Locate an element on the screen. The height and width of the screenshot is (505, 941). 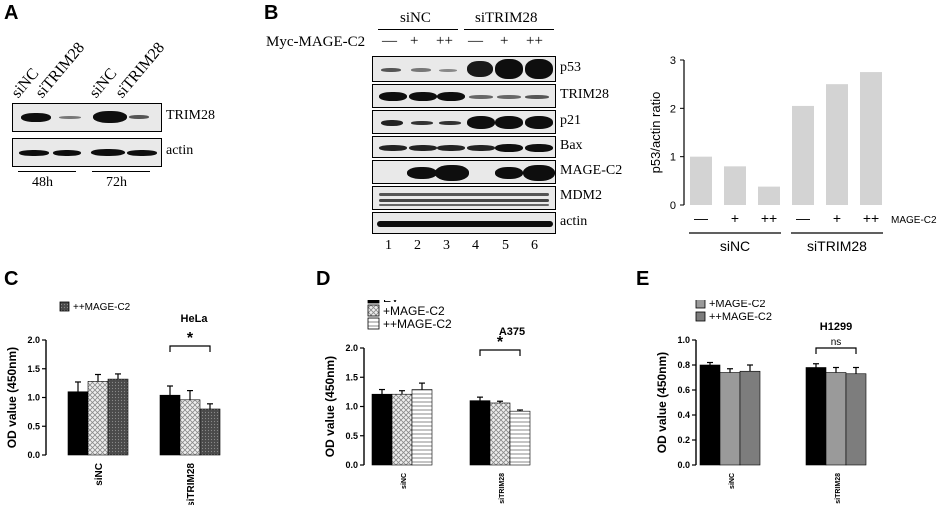
group-label: siTRIM28 is located at coordinates (837, 246).